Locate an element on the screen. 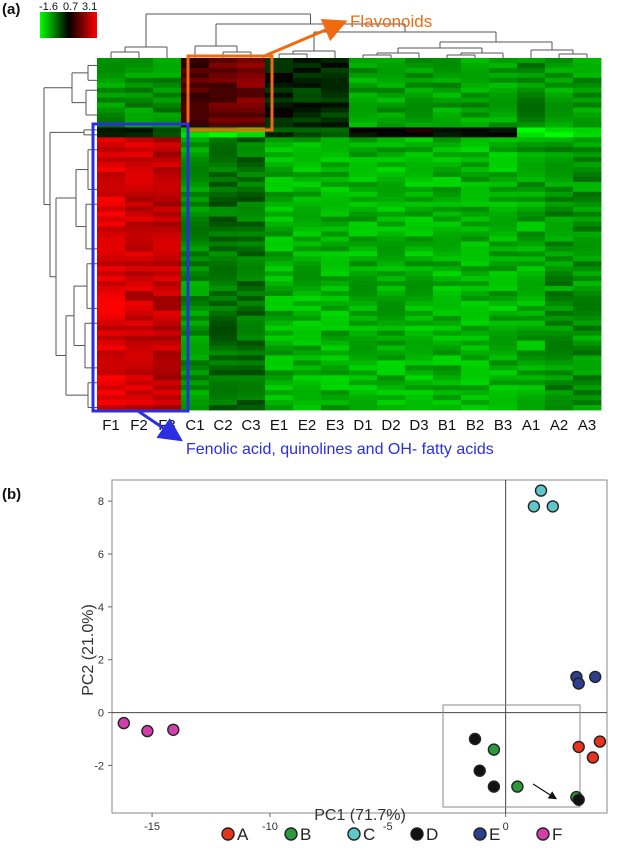  column-label: C2 is located at coordinates (222, 425).